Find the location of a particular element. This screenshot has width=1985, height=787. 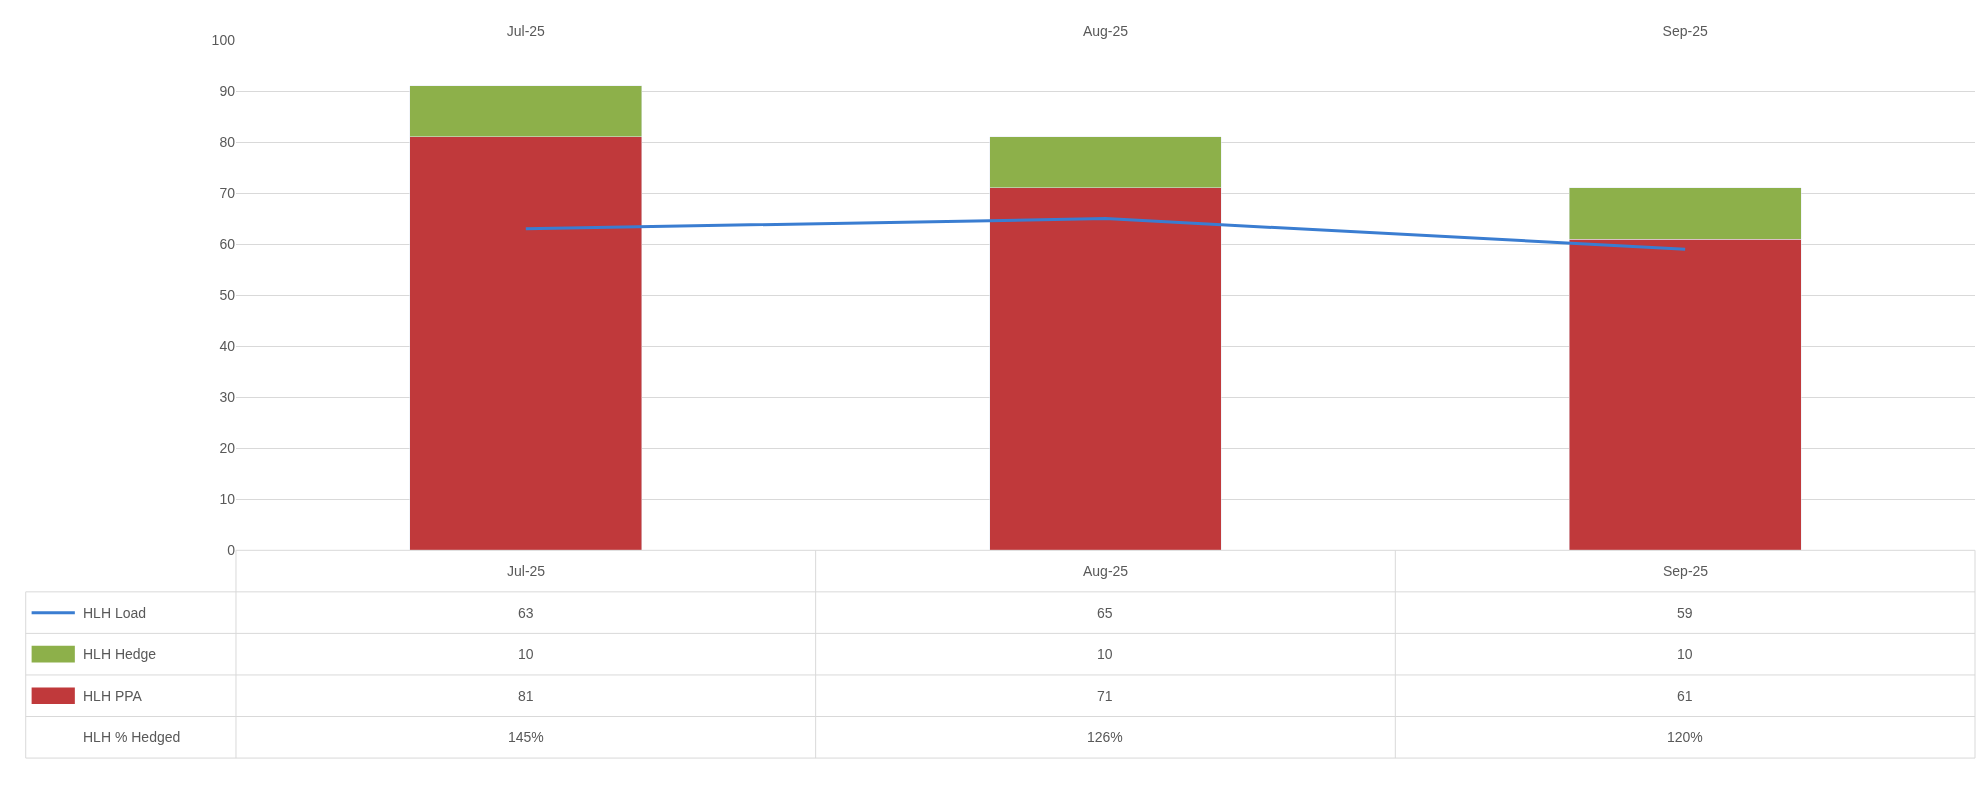

y-tick-label: 80 is located at coordinates (227, 141).